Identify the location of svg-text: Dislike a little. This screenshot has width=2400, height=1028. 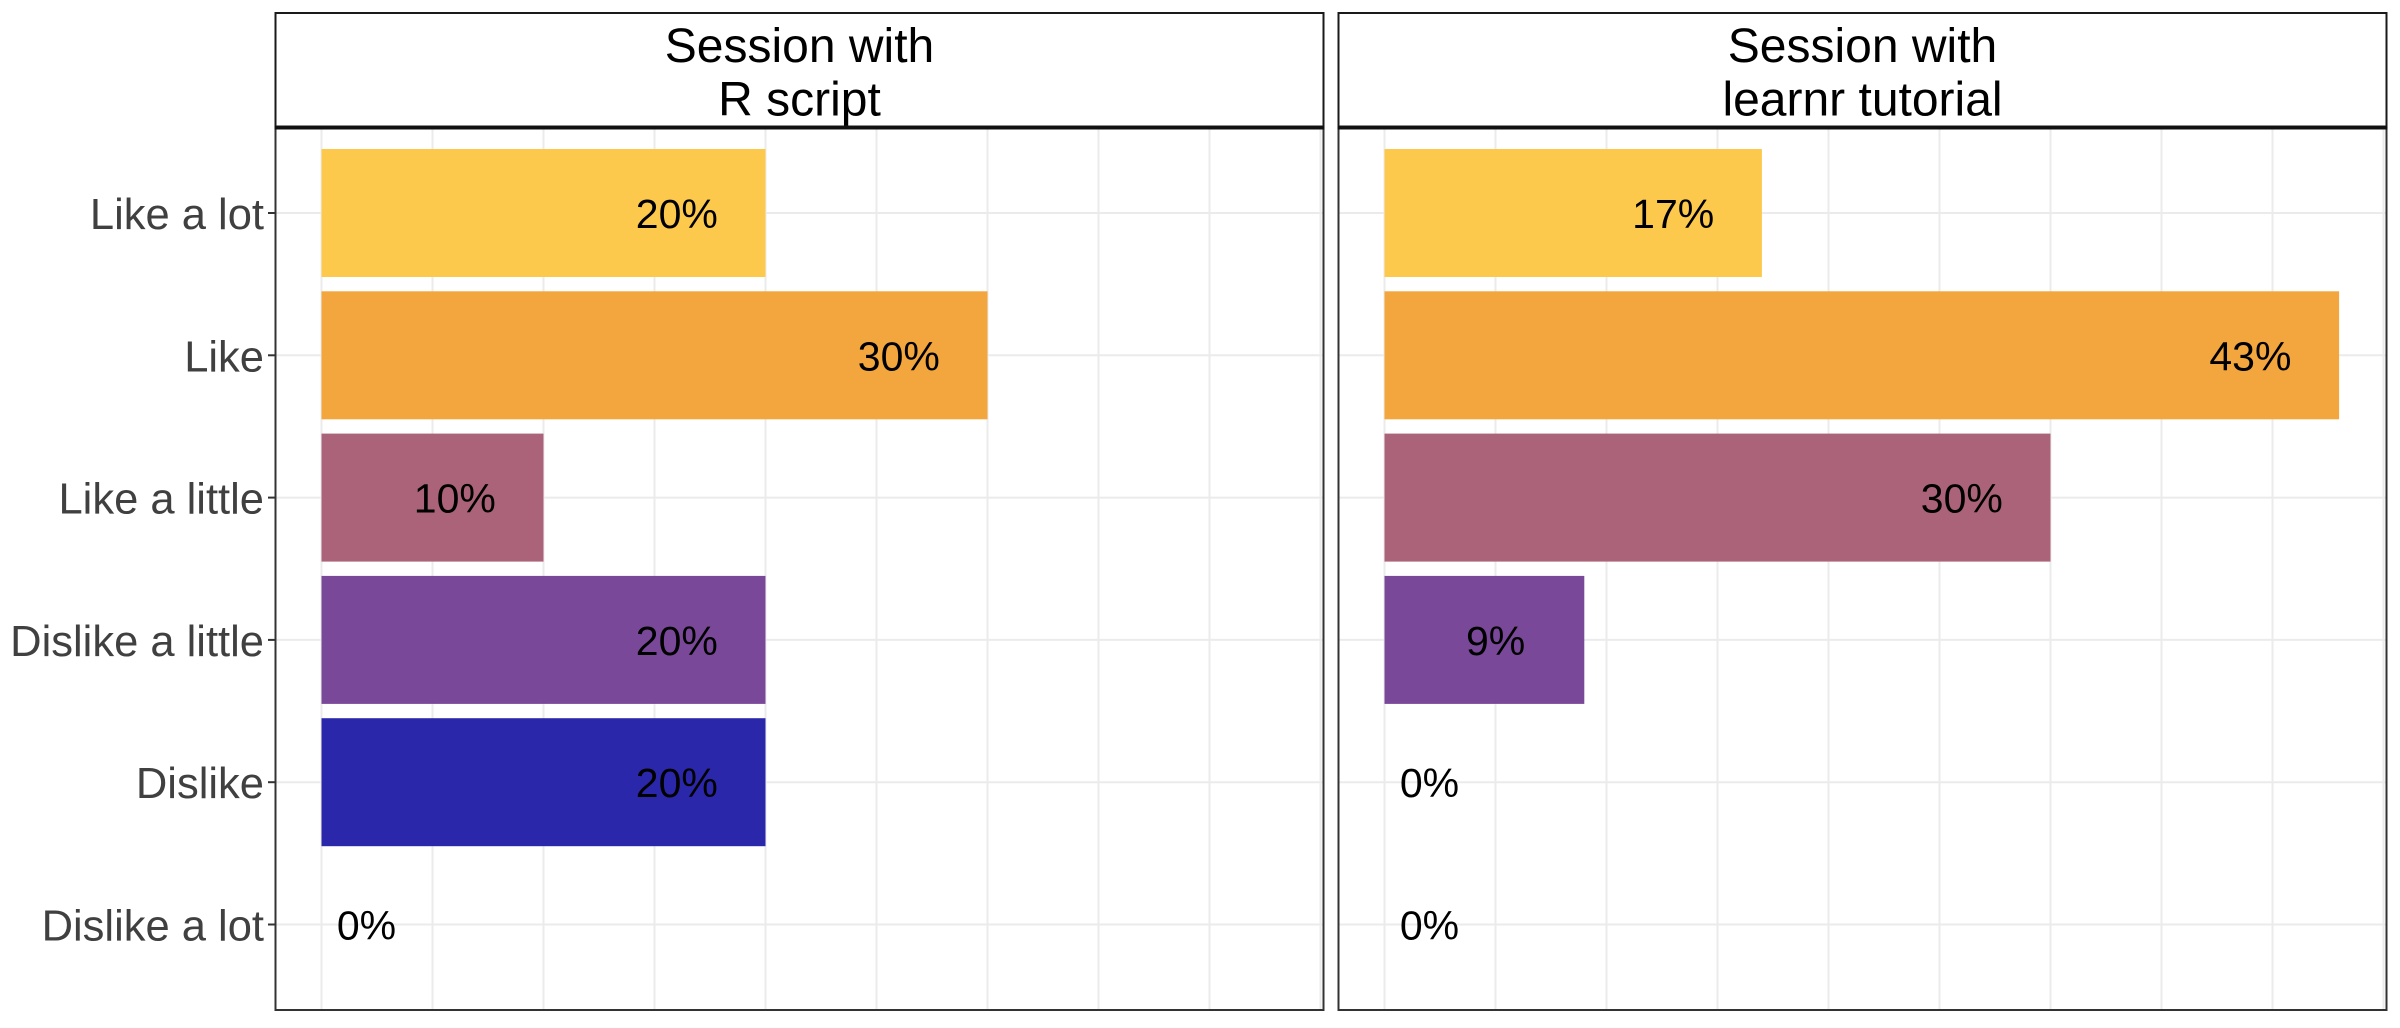
(137, 642).